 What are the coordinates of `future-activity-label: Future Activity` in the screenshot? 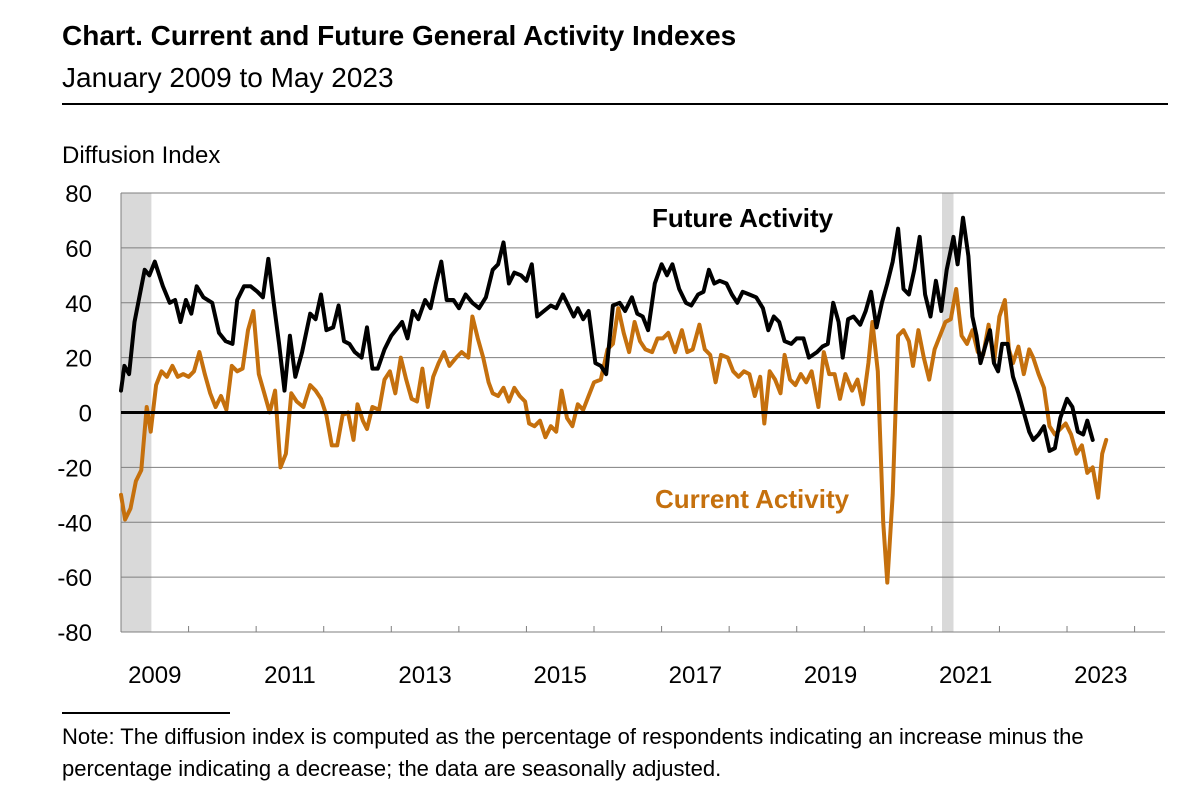 It's located at (743, 218).